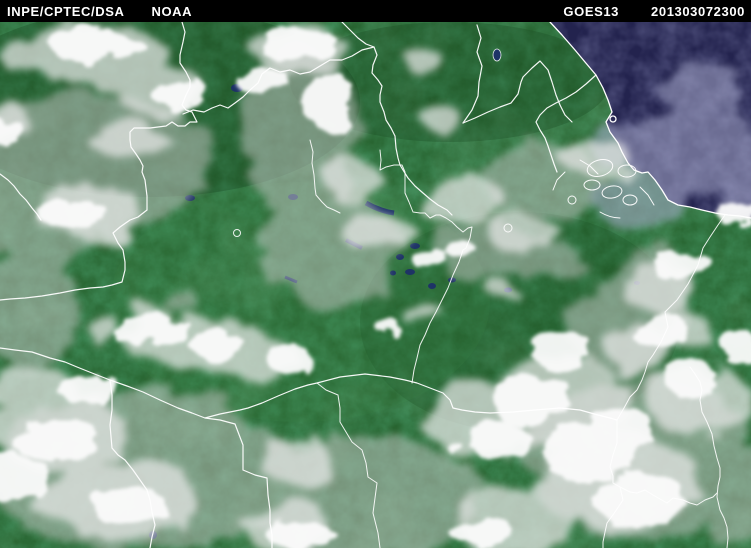 The width and height of the screenshot is (751, 548). Describe the element at coordinates (397, 119) in the screenshot. I see `border-venezuela-guyana` at that location.